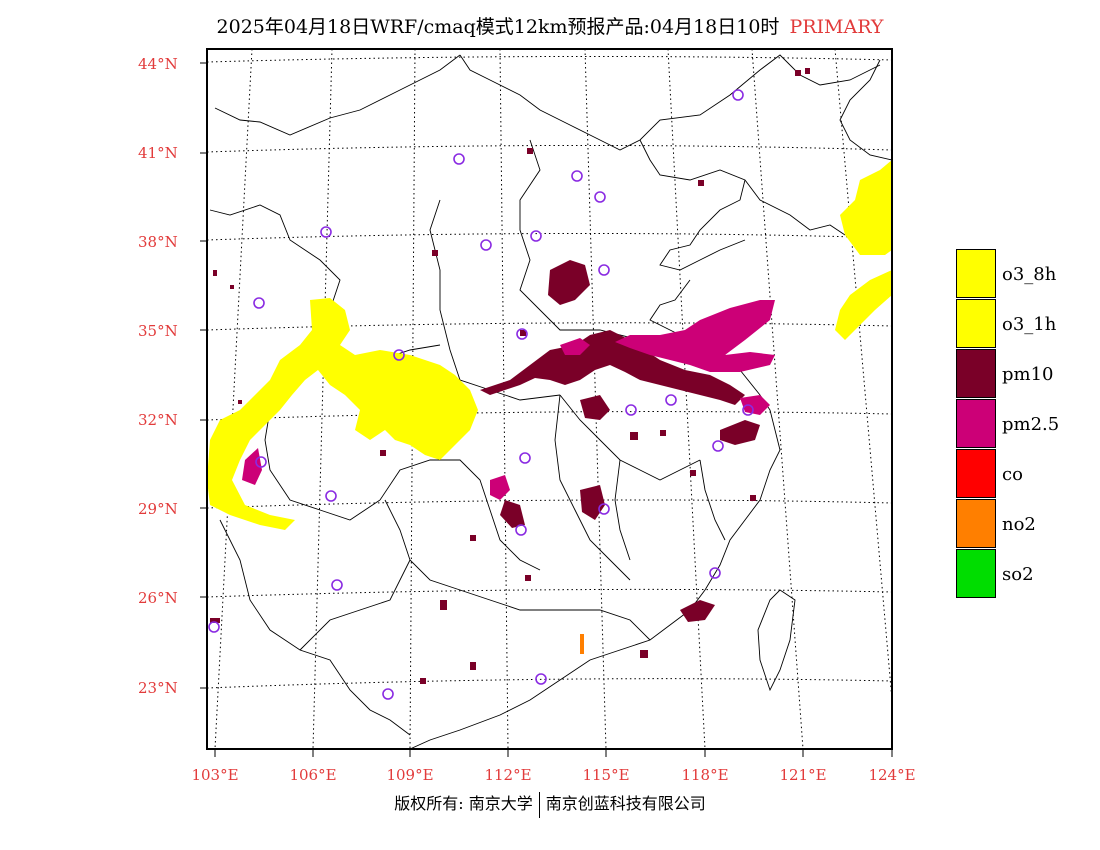 This screenshot has height=850, width=1100. I want to click on lat-label: 41°N, so click(158, 153).